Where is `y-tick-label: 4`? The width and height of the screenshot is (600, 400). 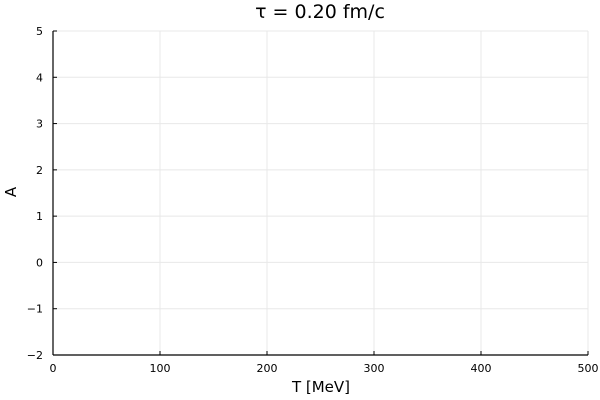 y-tick-label: 4 is located at coordinates (39, 77).